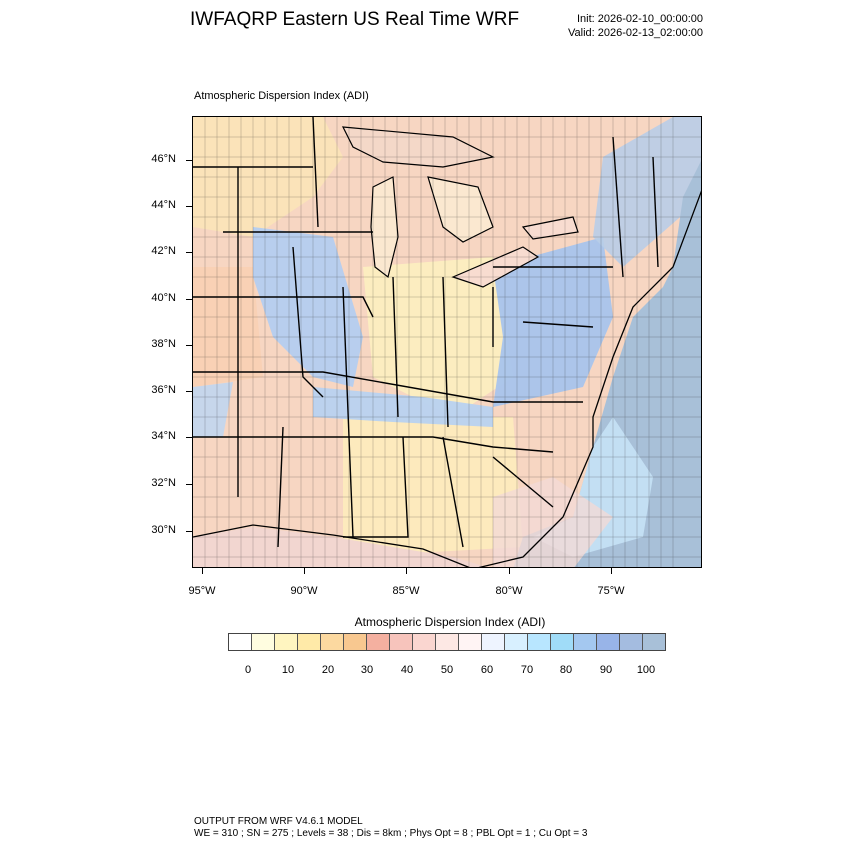 The image size is (850, 850). Describe the element at coordinates (213, 409) in the screenshot. I see `field-blue-southwest` at that location.